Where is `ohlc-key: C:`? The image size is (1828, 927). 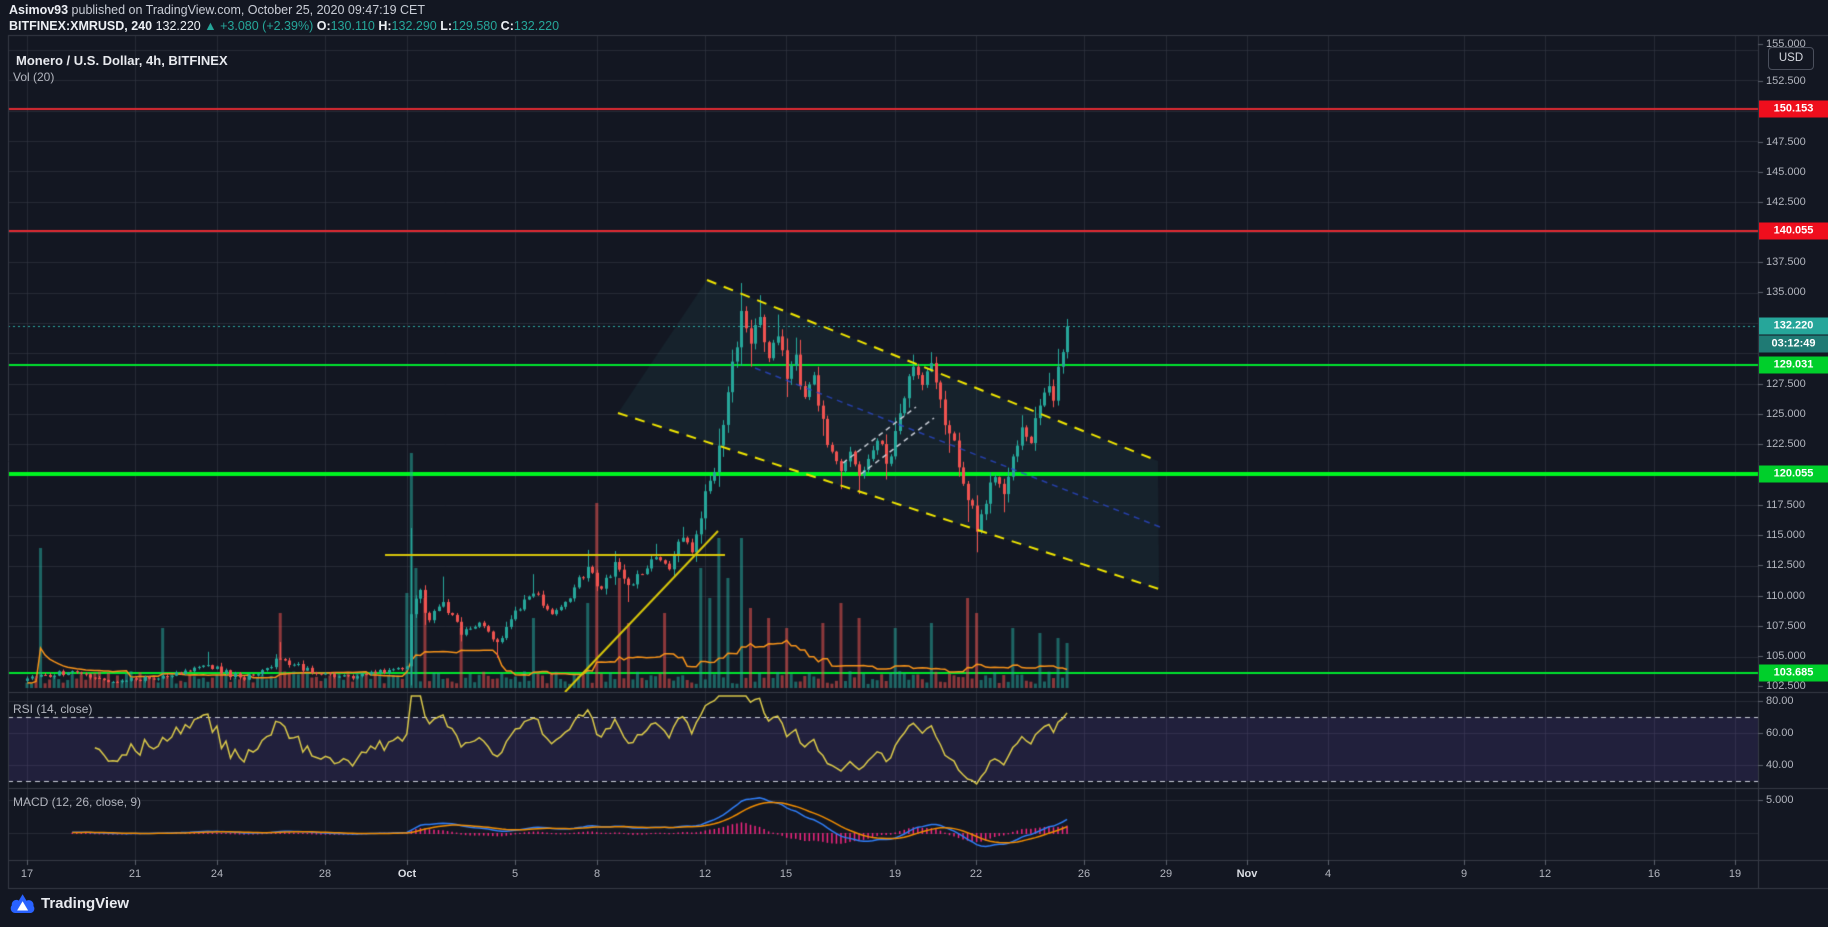
ohlc-key: C: is located at coordinates (505, 26).